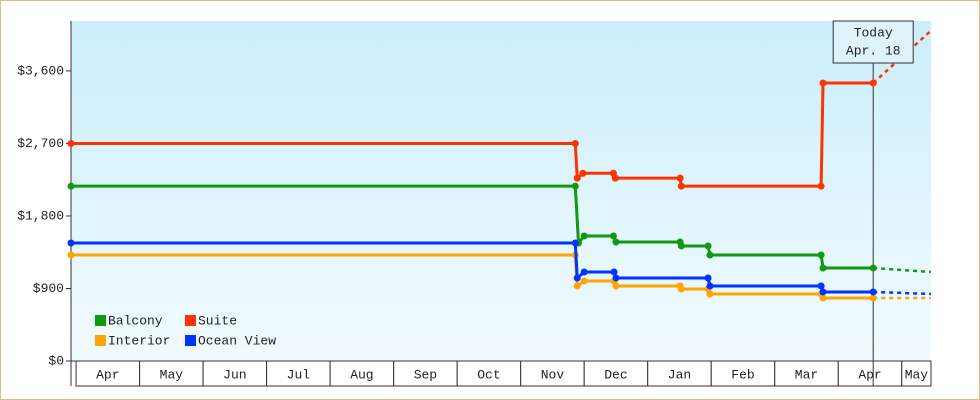  I want to click on y-tick-label: $900, so click(48, 288).